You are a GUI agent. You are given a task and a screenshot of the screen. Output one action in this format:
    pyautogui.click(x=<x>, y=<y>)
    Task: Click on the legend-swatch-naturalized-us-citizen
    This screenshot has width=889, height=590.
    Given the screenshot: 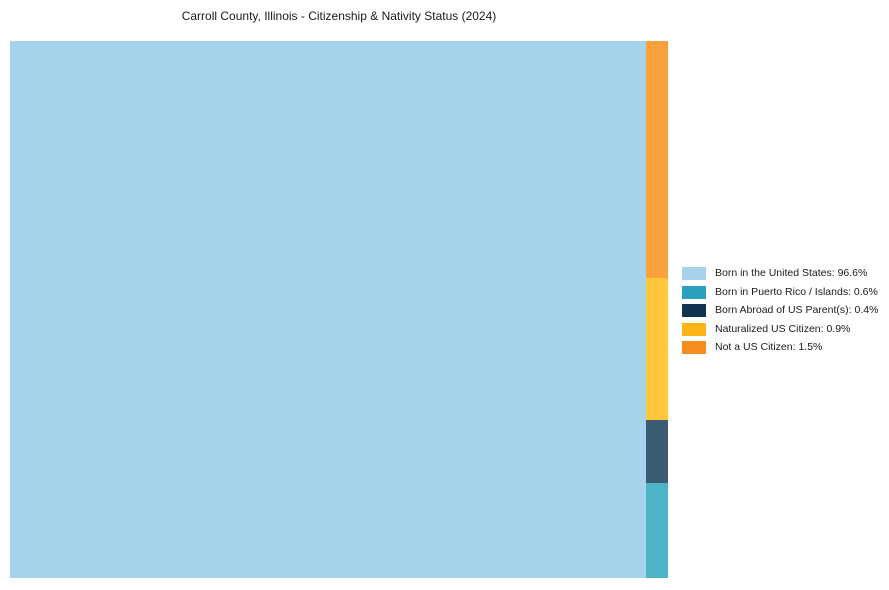 What is the action you would take?
    pyautogui.click(x=694, y=329)
    